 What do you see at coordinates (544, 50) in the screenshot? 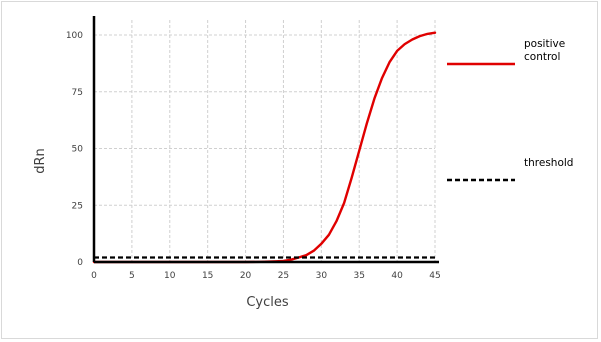
I see `legend-label: positive control` at bounding box center [544, 50].